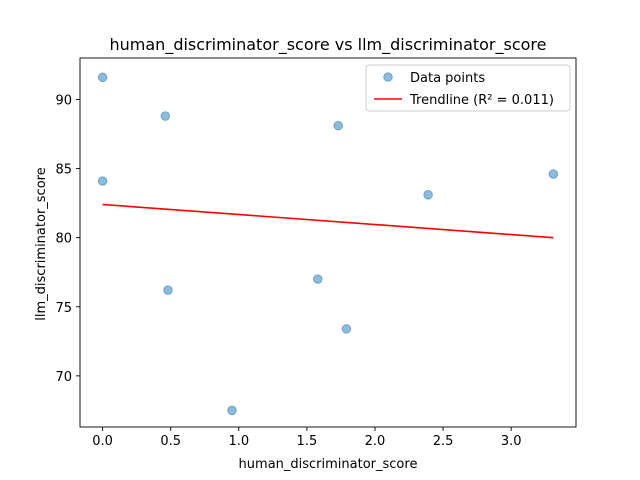 This screenshot has height=480, width=640. I want to click on legend-label: Trendline (R² = 0.011), so click(481, 100).